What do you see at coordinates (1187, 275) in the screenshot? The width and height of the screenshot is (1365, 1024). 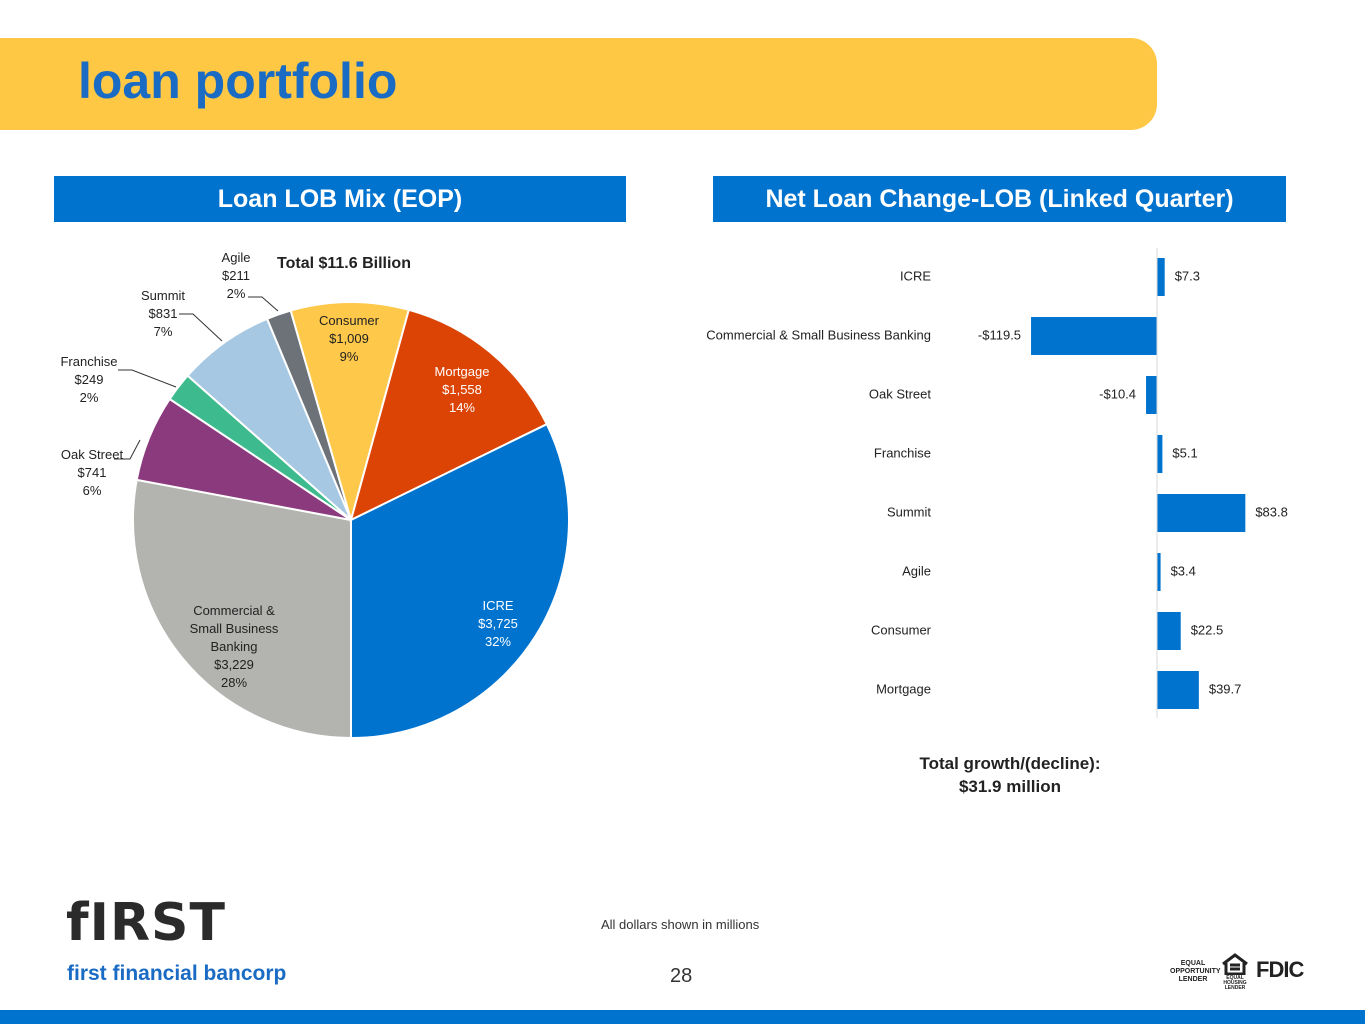 I see `value-label: $7.3` at bounding box center [1187, 275].